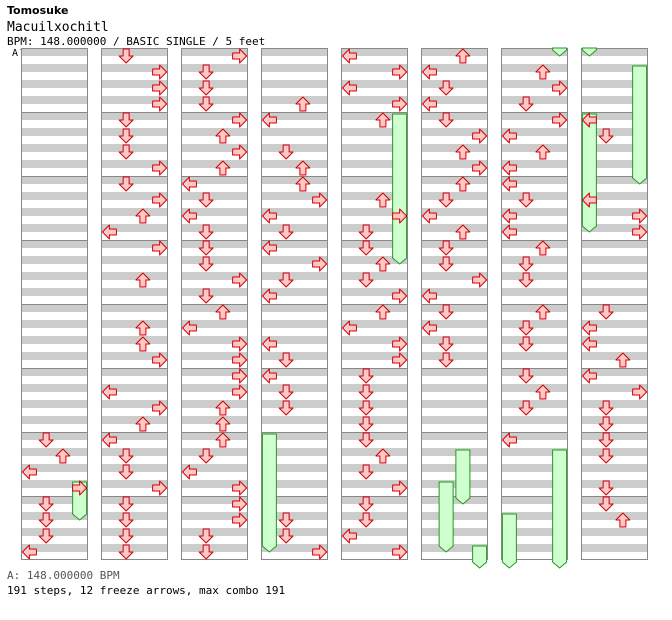 The height and width of the screenshot is (620, 672). I want to click on freeze-arrow, so click(400, 189).